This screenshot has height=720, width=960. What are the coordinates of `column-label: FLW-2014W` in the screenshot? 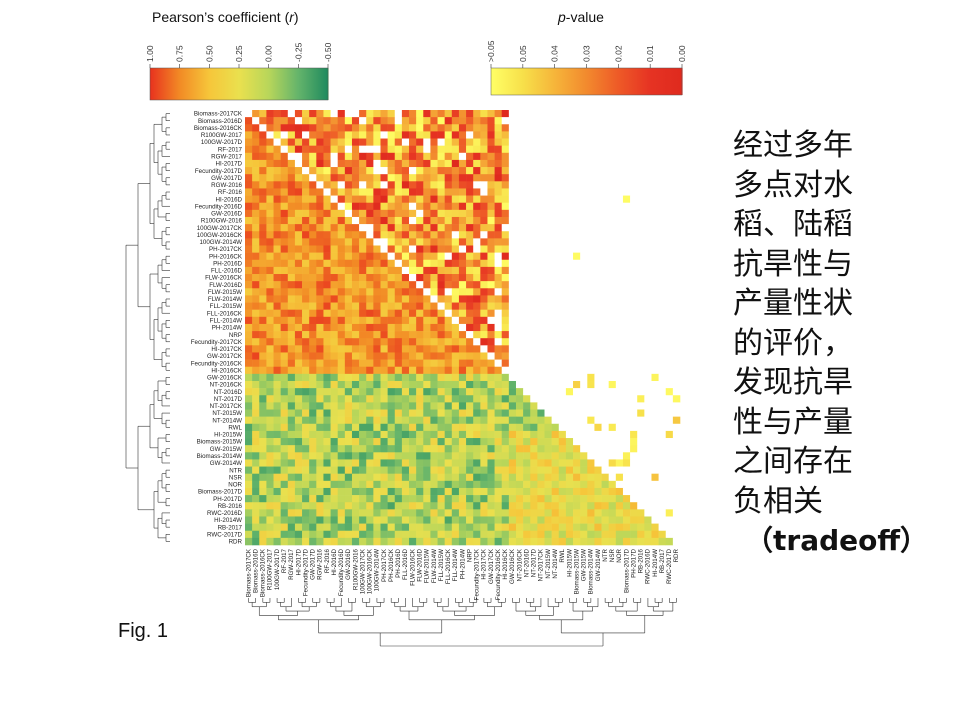 It's located at (434, 566).